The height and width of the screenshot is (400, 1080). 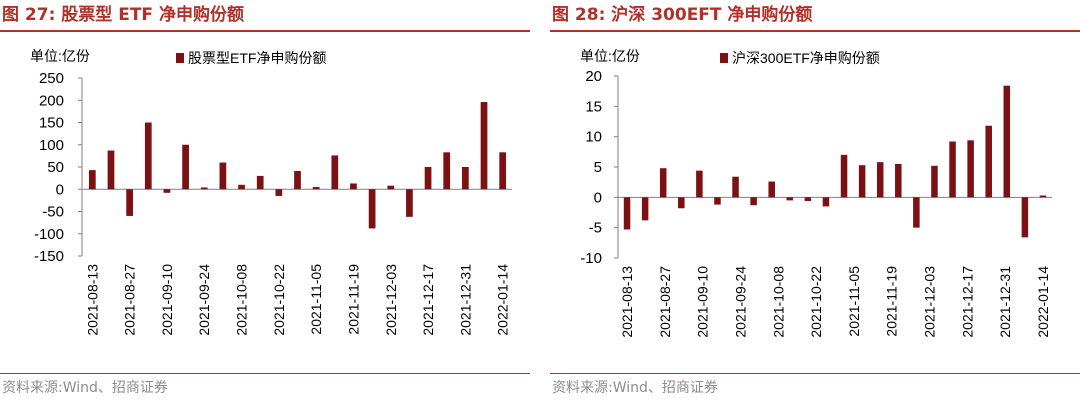 What do you see at coordinates (593, 106) in the screenshot?
I see `y-tick-label: 15` at bounding box center [593, 106].